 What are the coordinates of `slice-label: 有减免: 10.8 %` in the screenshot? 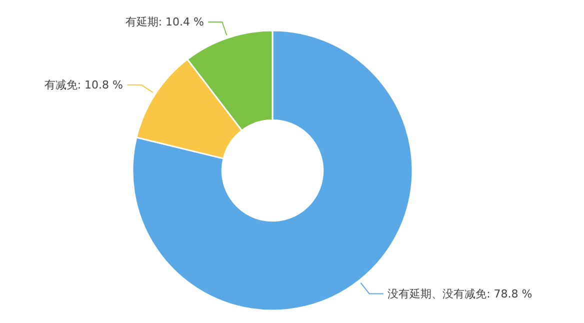 It's located at (83, 85).